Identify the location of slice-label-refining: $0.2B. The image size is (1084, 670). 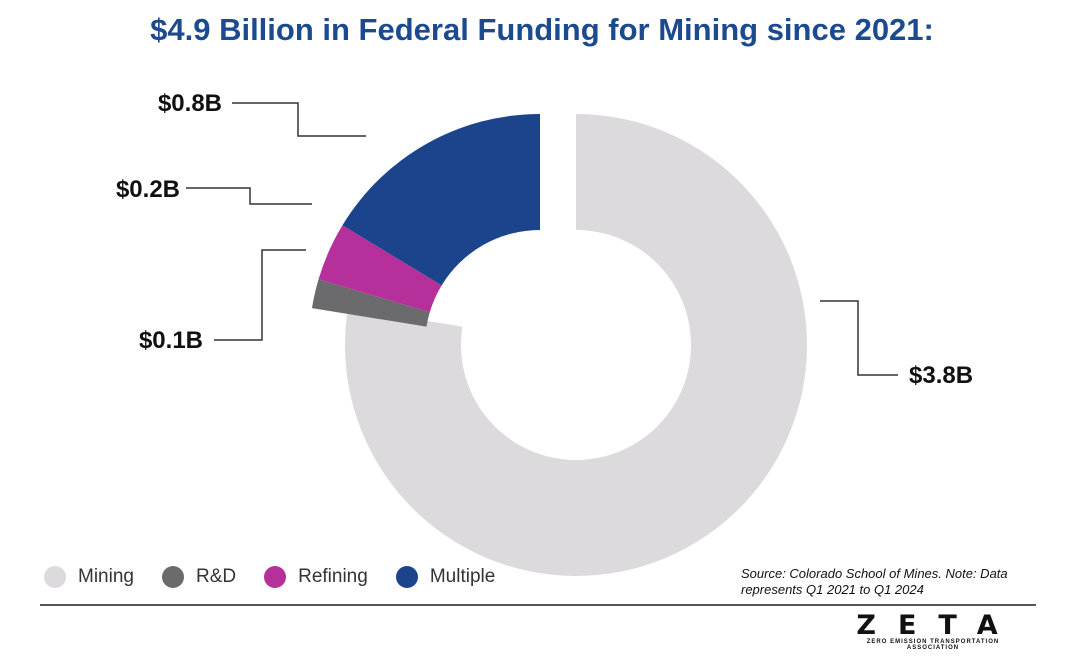
(148, 189).